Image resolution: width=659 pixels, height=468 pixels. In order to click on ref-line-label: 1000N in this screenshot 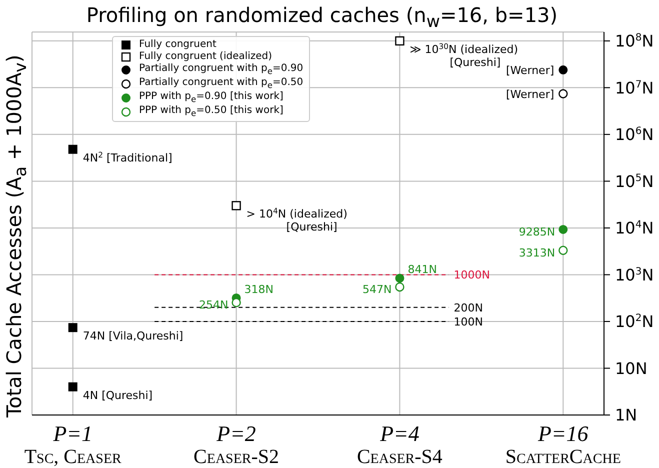, I will do `click(472, 275)`.